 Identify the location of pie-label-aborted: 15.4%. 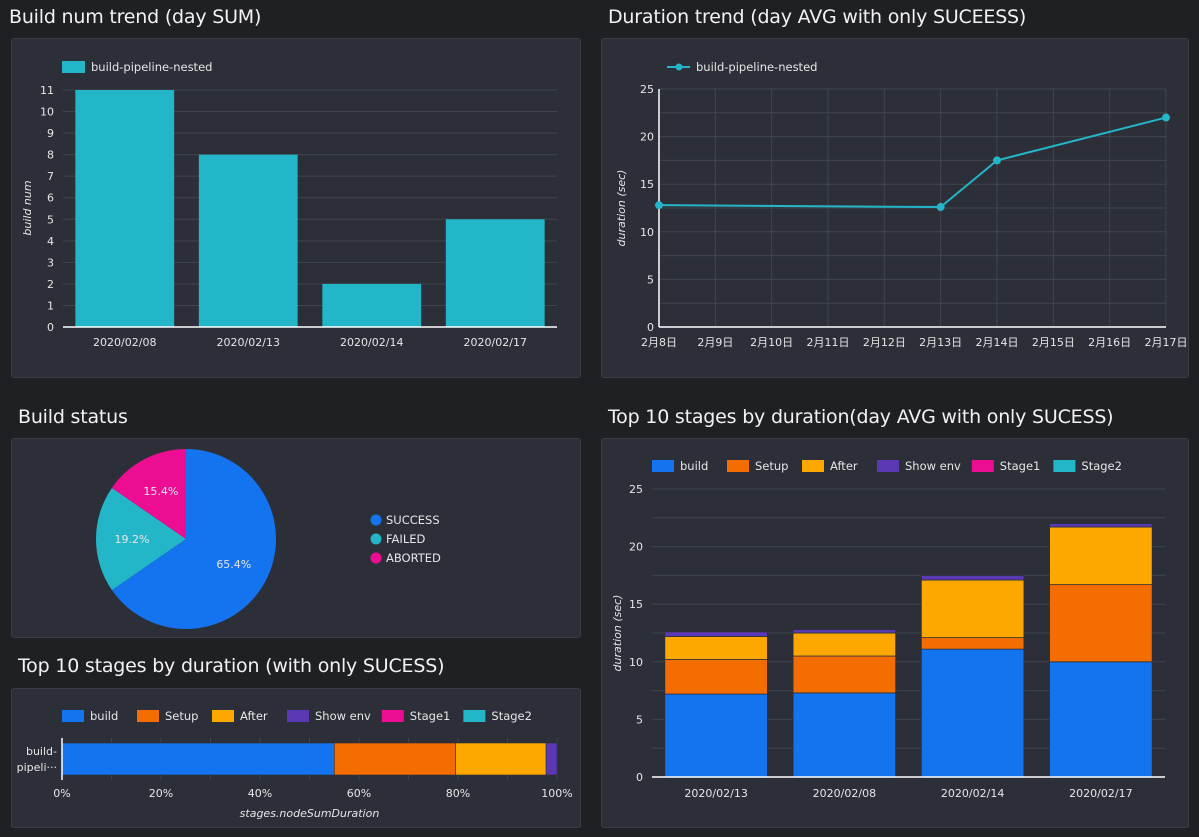
(160, 491).